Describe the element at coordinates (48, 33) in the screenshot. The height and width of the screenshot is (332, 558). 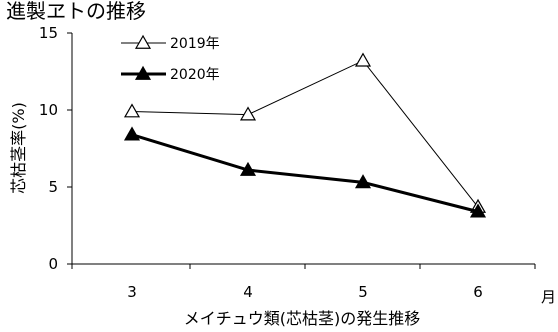
I see `y-tick-label: 15` at that location.